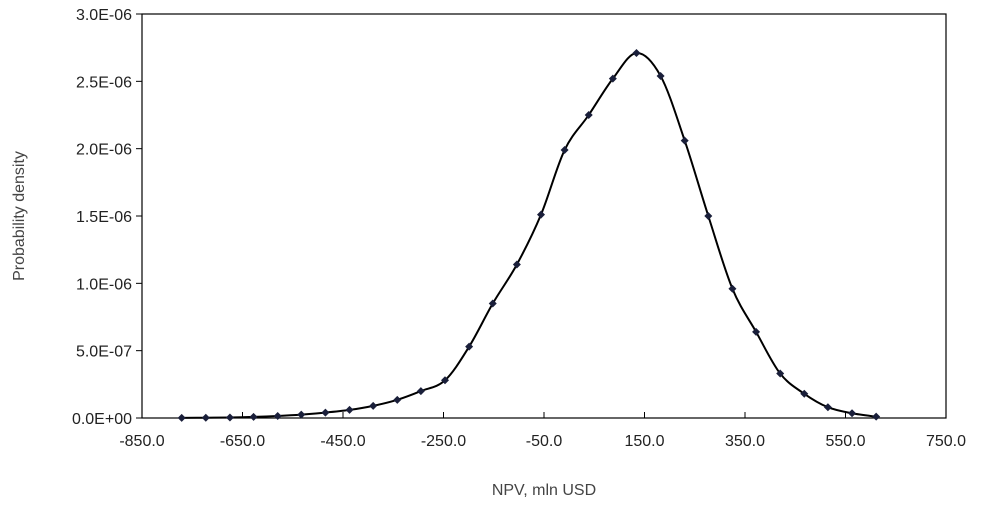  Describe the element at coordinates (443, 441) in the screenshot. I see `x-tick-label: -250.0` at that location.